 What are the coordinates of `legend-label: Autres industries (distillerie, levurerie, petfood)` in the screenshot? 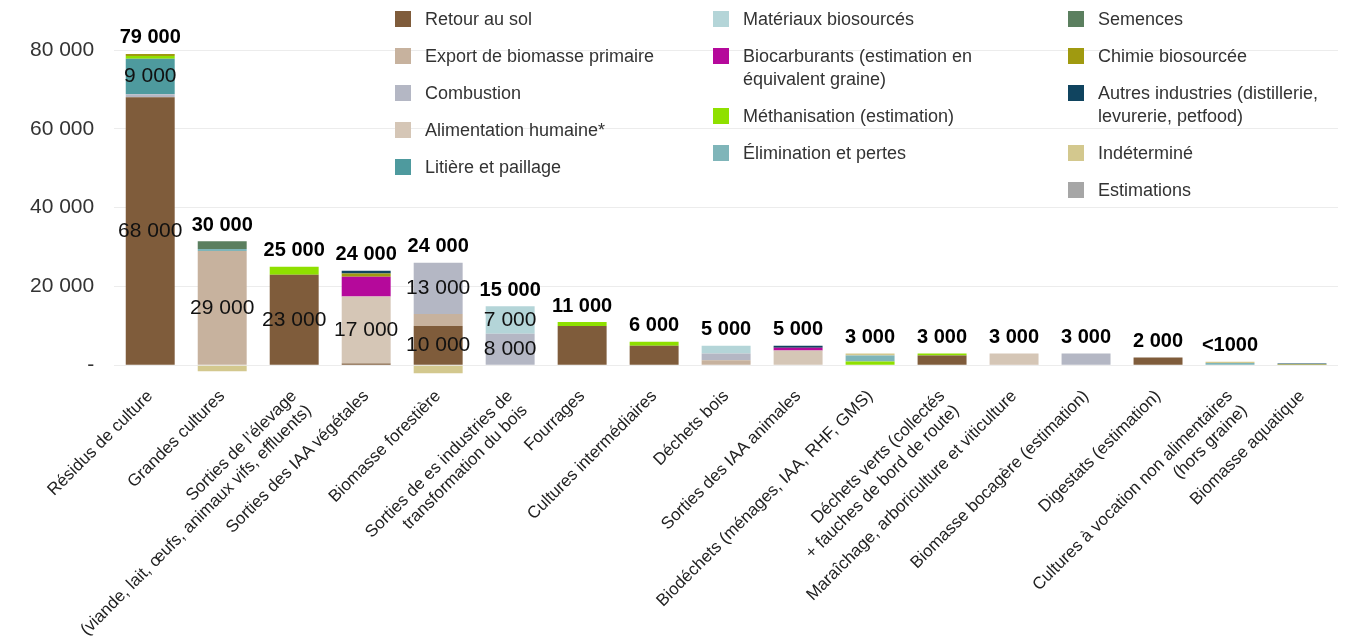 It's located at (1209, 105).